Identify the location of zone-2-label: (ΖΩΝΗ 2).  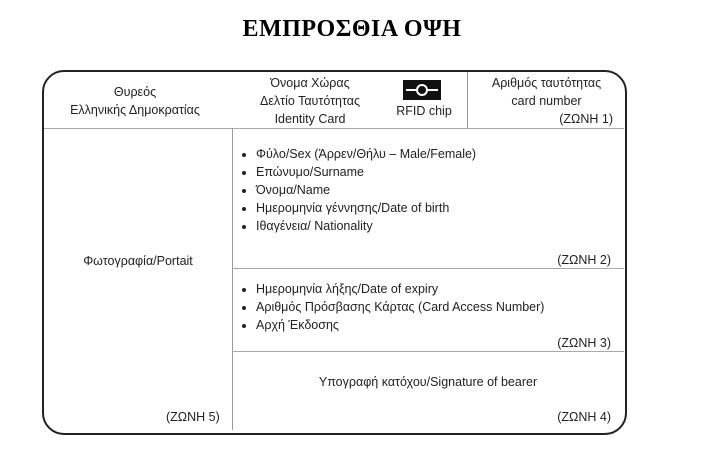
(584, 260).